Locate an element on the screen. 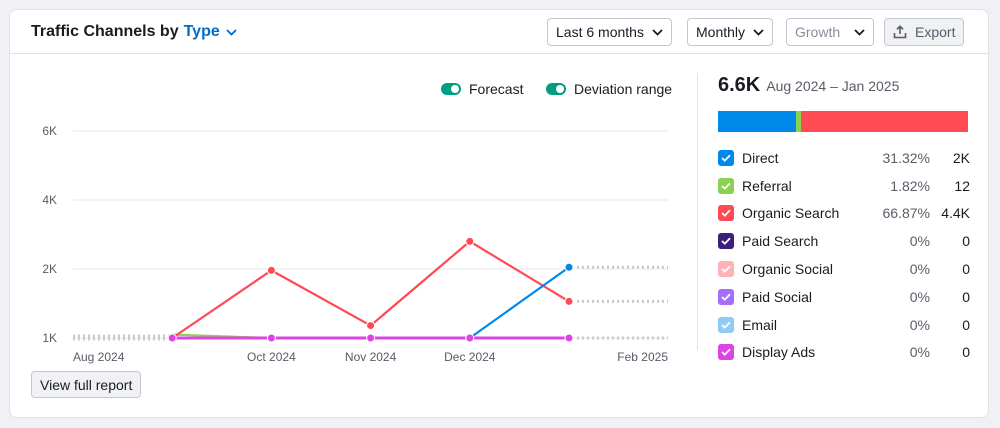  legend-row-organic-social: Organic Social 0% 0 is located at coordinates (844, 269).